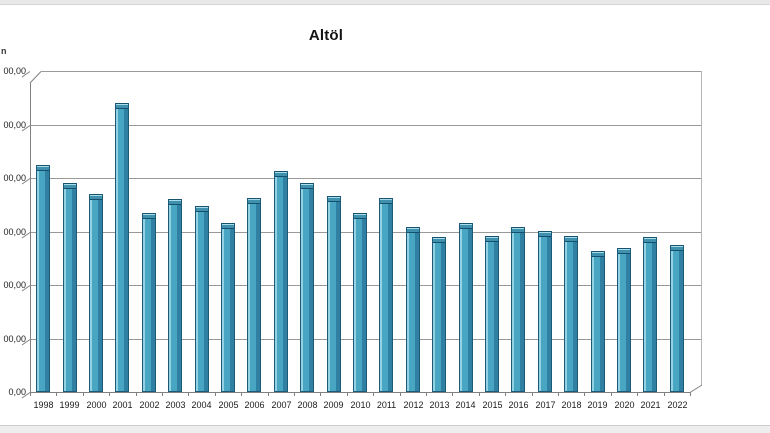 This screenshot has width=770, height=433. I want to click on chart-title: Altöl, so click(326, 35).